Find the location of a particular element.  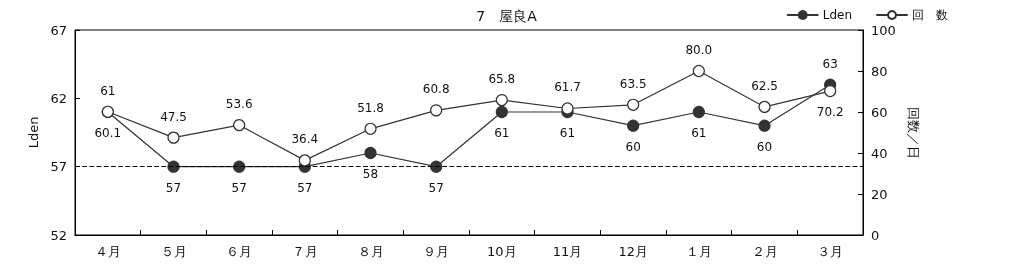

y2-axis-title: 回数／日 is located at coordinates (913, 132).